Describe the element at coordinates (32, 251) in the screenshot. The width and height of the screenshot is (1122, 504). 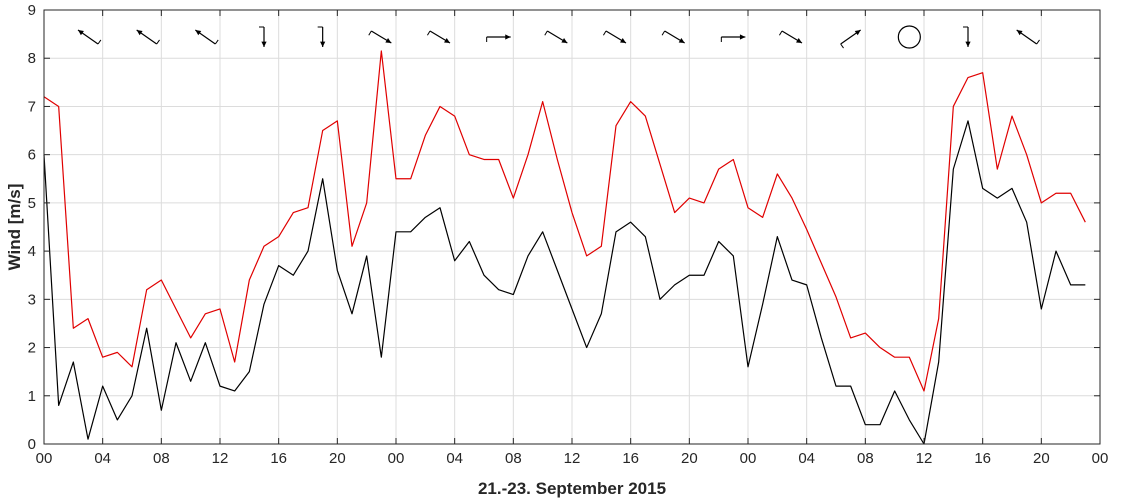
I see `y-tick-label: 4` at that location.